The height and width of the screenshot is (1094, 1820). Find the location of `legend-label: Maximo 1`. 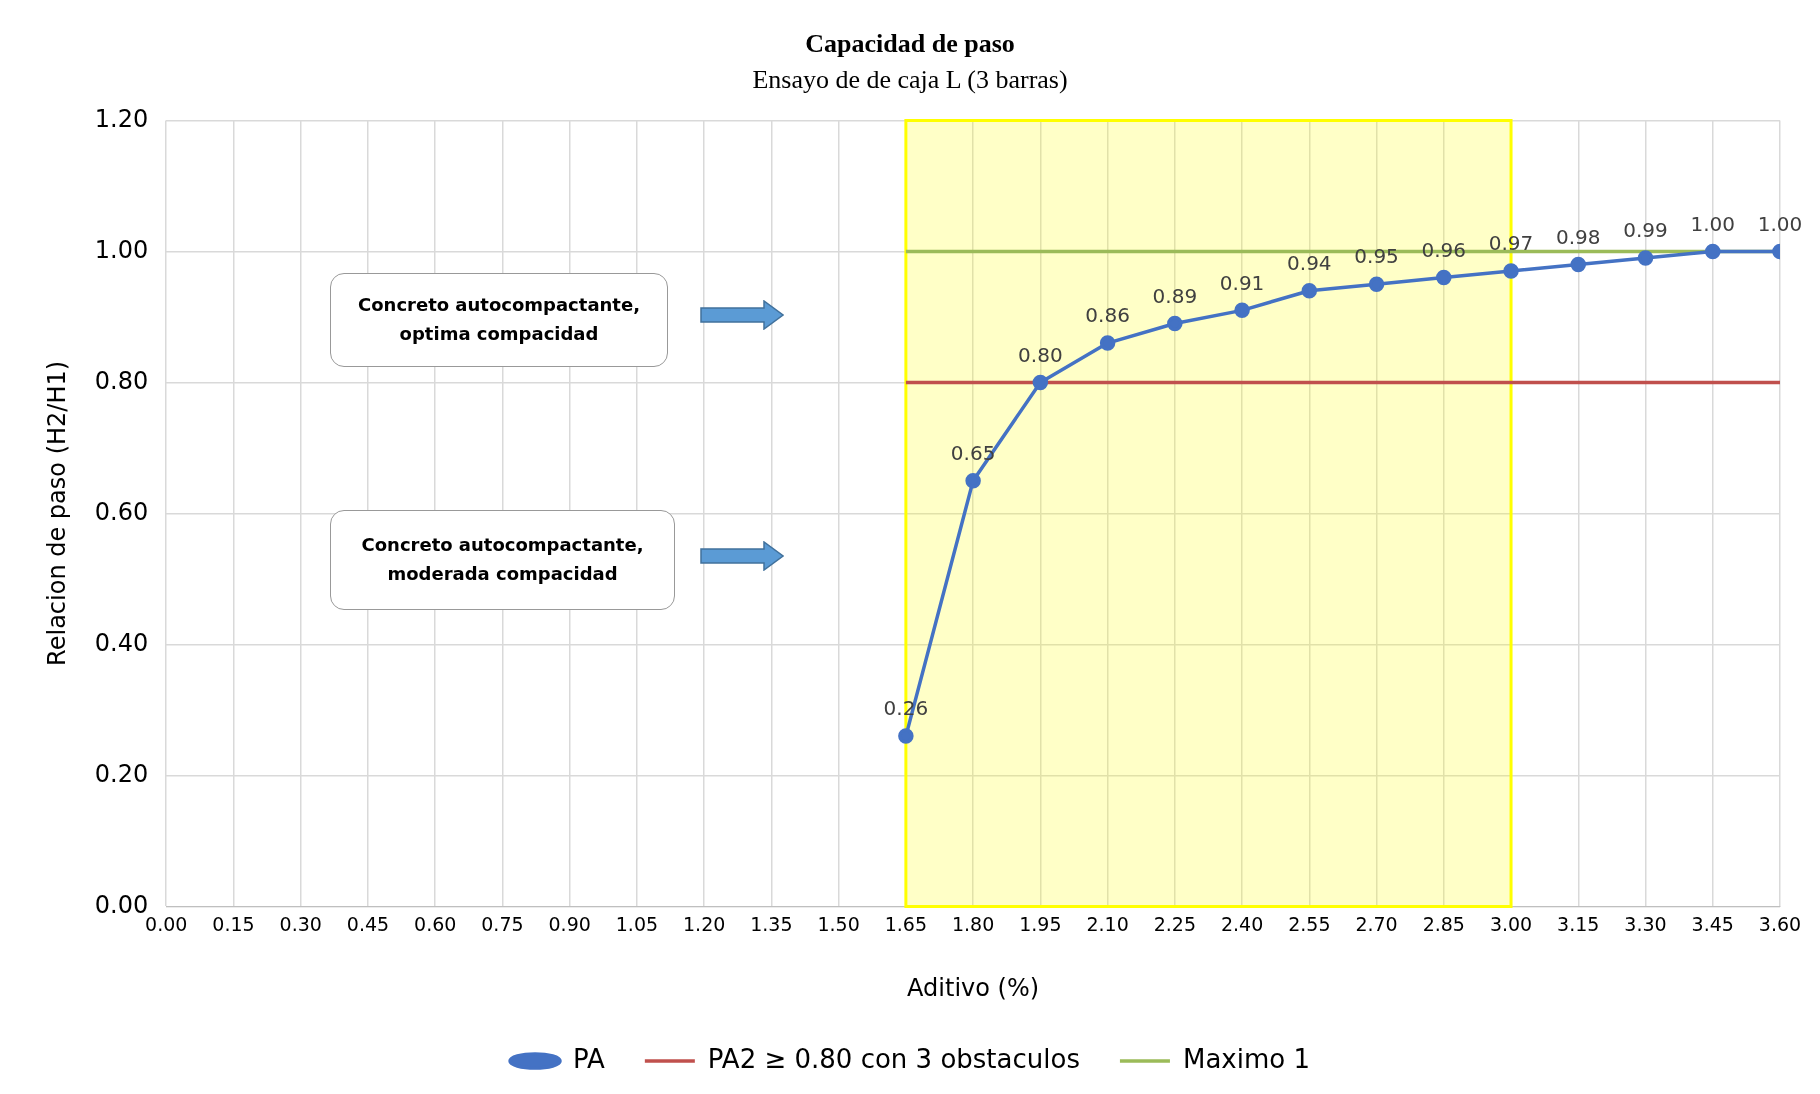

legend-label: Maximo 1 is located at coordinates (1246, 1058).